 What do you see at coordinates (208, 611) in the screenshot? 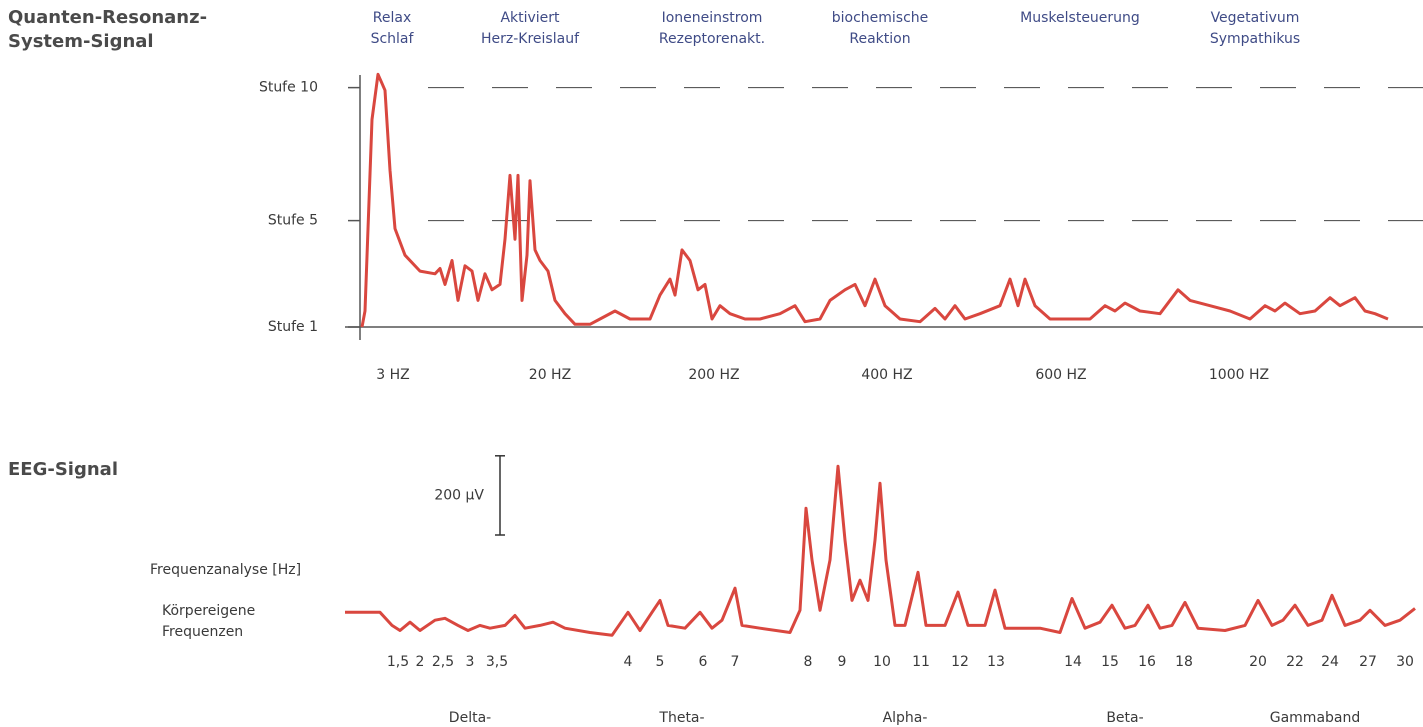
I see `annotation: Körpereigene` at bounding box center [208, 611].